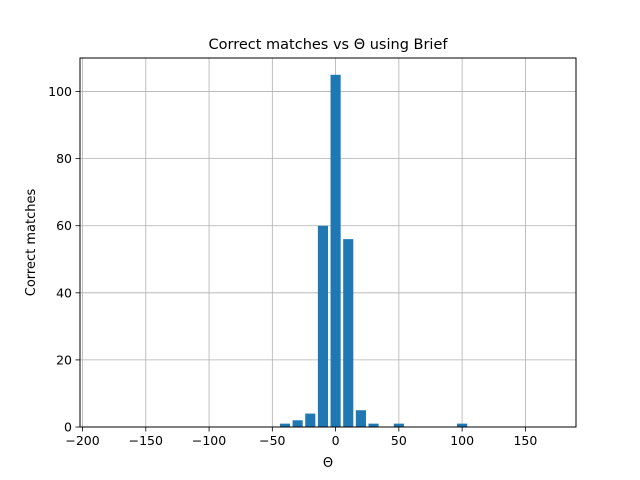 This screenshot has height=480, width=640. What do you see at coordinates (64, 225) in the screenshot?
I see `y-tick-label: 60` at bounding box center [64, 225].